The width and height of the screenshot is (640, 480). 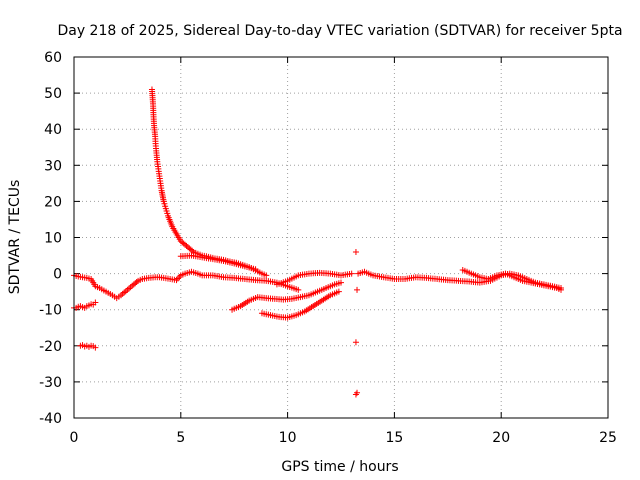 What do you see at coordinates (209, 182) in the screenshot?
I see `series-decay-arc` at bounding box center [209, 182].